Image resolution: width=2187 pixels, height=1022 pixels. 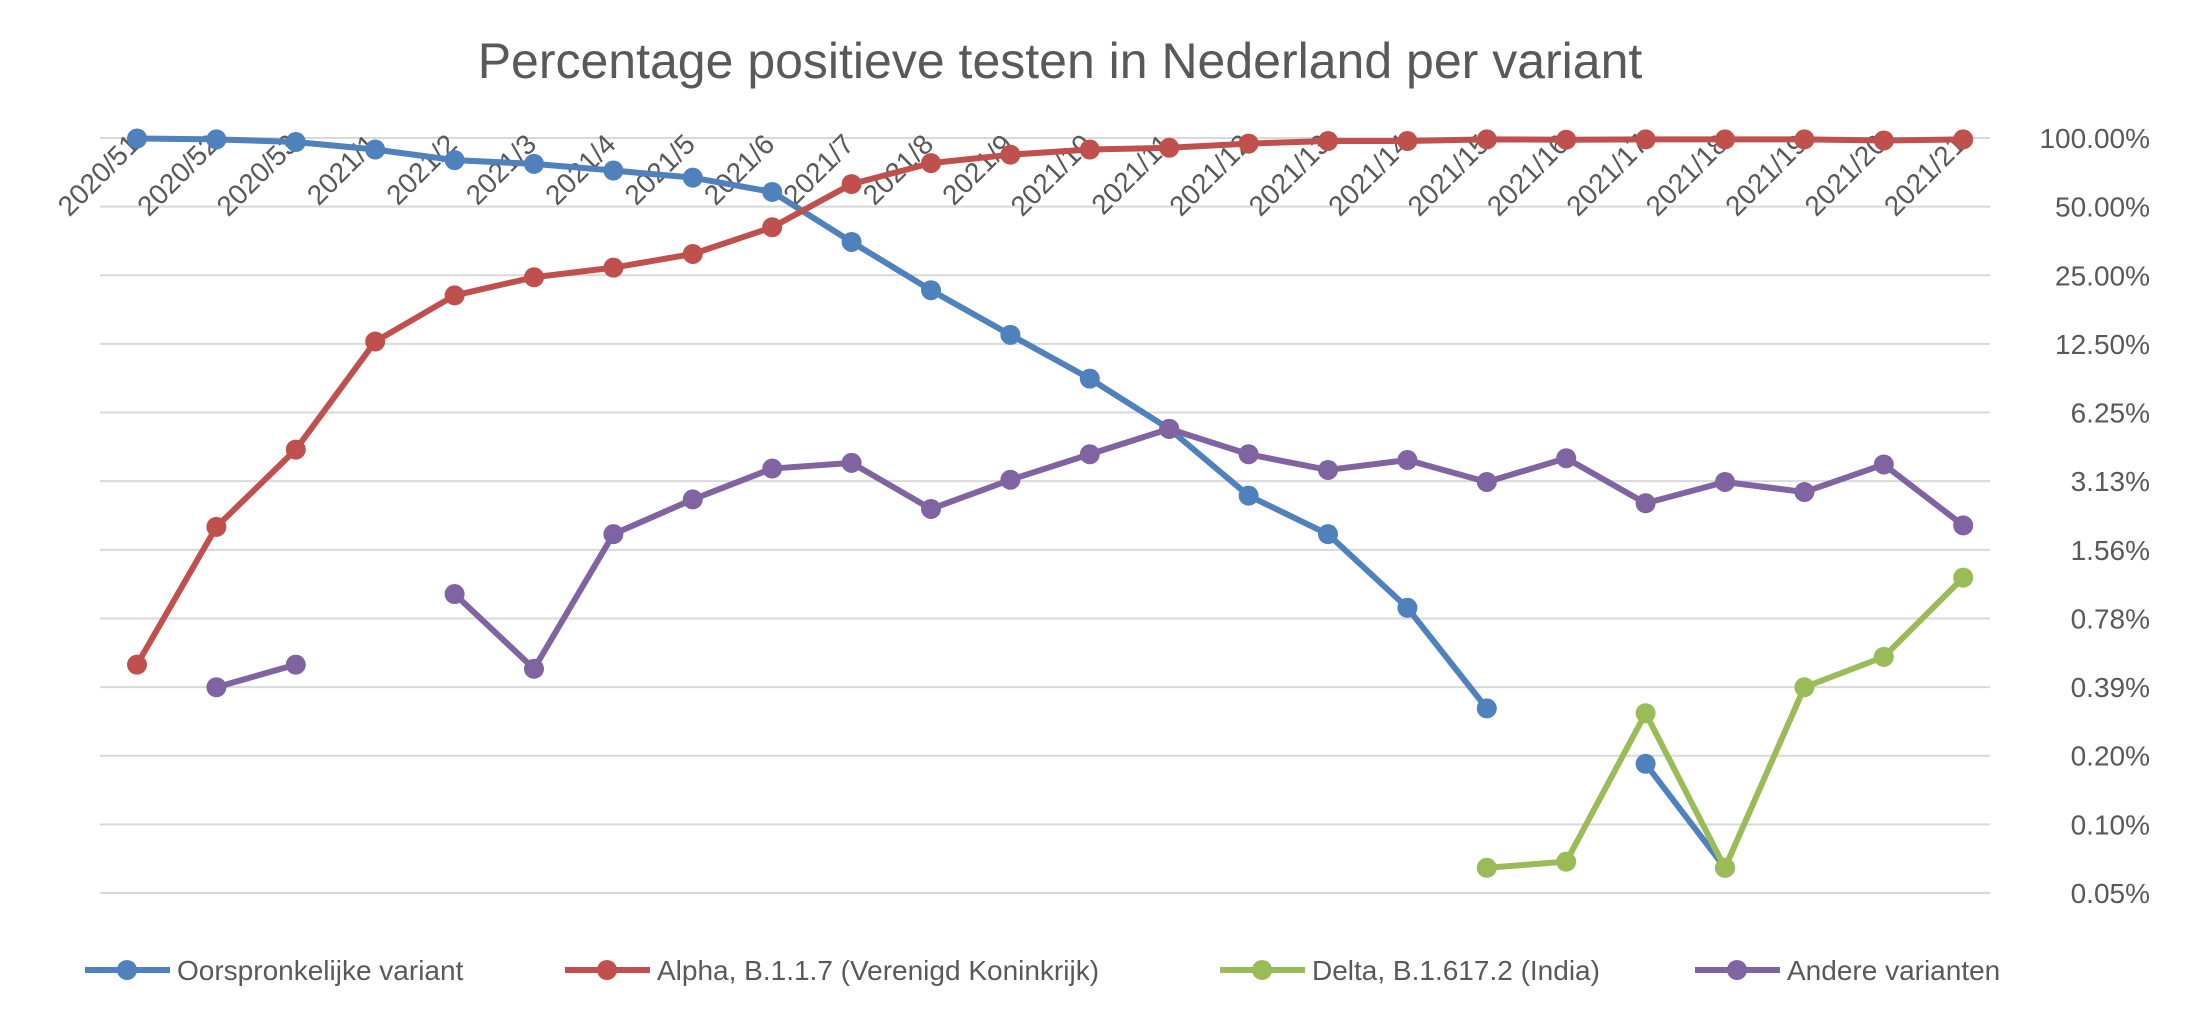 What do you see at coordinates (2110, 618) in the screenshot?
I see `y-tick-label: 0.78%` at bounding box center [2110, 618].